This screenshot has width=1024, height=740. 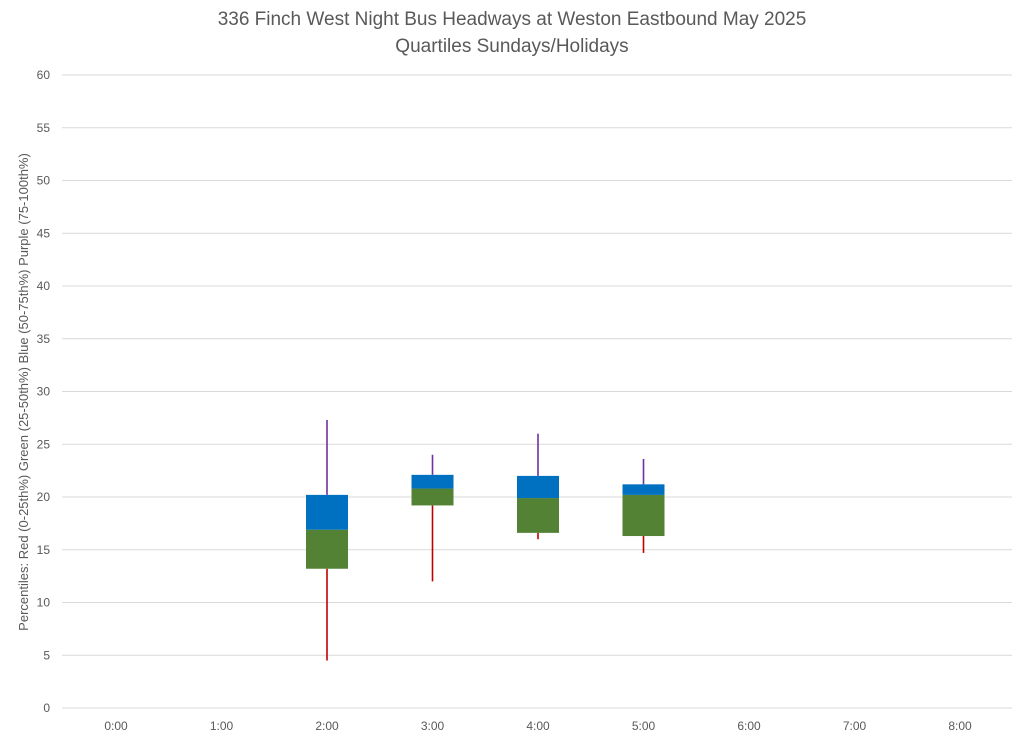 I want to click on x-tick-500: 5:00, so click(x=644, y=726).